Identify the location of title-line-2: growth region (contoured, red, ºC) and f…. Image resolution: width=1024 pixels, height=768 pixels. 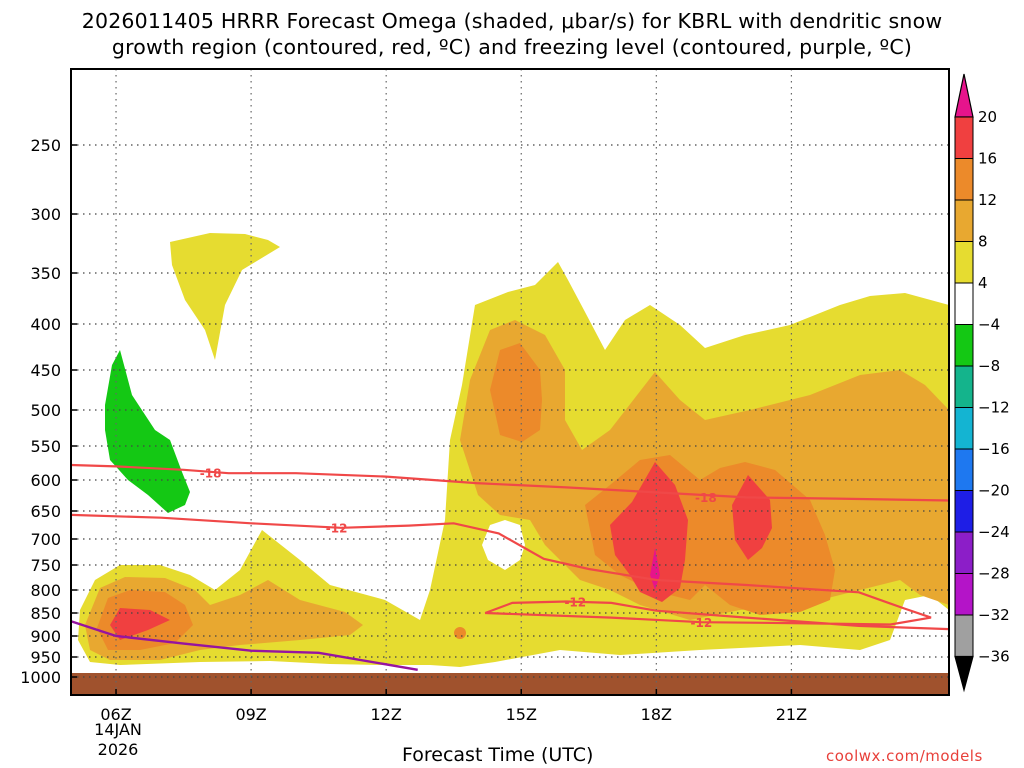
(512, 47).